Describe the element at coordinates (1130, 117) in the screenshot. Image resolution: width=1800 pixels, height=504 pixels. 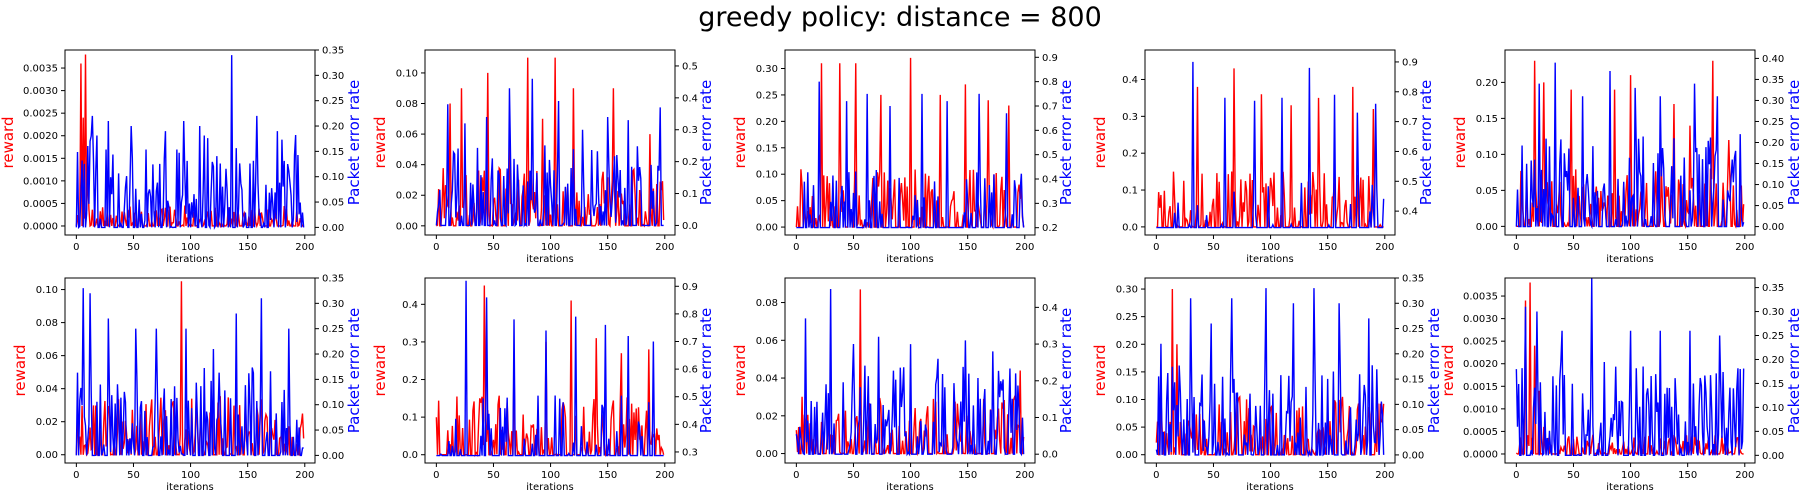
I see `y-left-tick-label: 0.3` at that location.